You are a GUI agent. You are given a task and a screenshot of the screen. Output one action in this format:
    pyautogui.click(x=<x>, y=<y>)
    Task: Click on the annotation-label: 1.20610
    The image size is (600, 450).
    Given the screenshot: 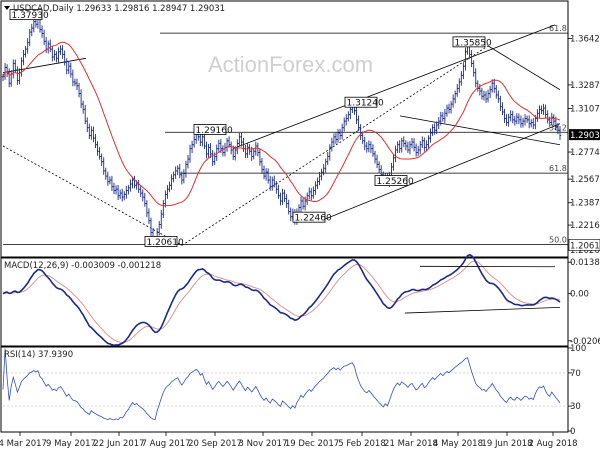 What is the action you would take?
    pyautogui.click(x=165, y=243)
    